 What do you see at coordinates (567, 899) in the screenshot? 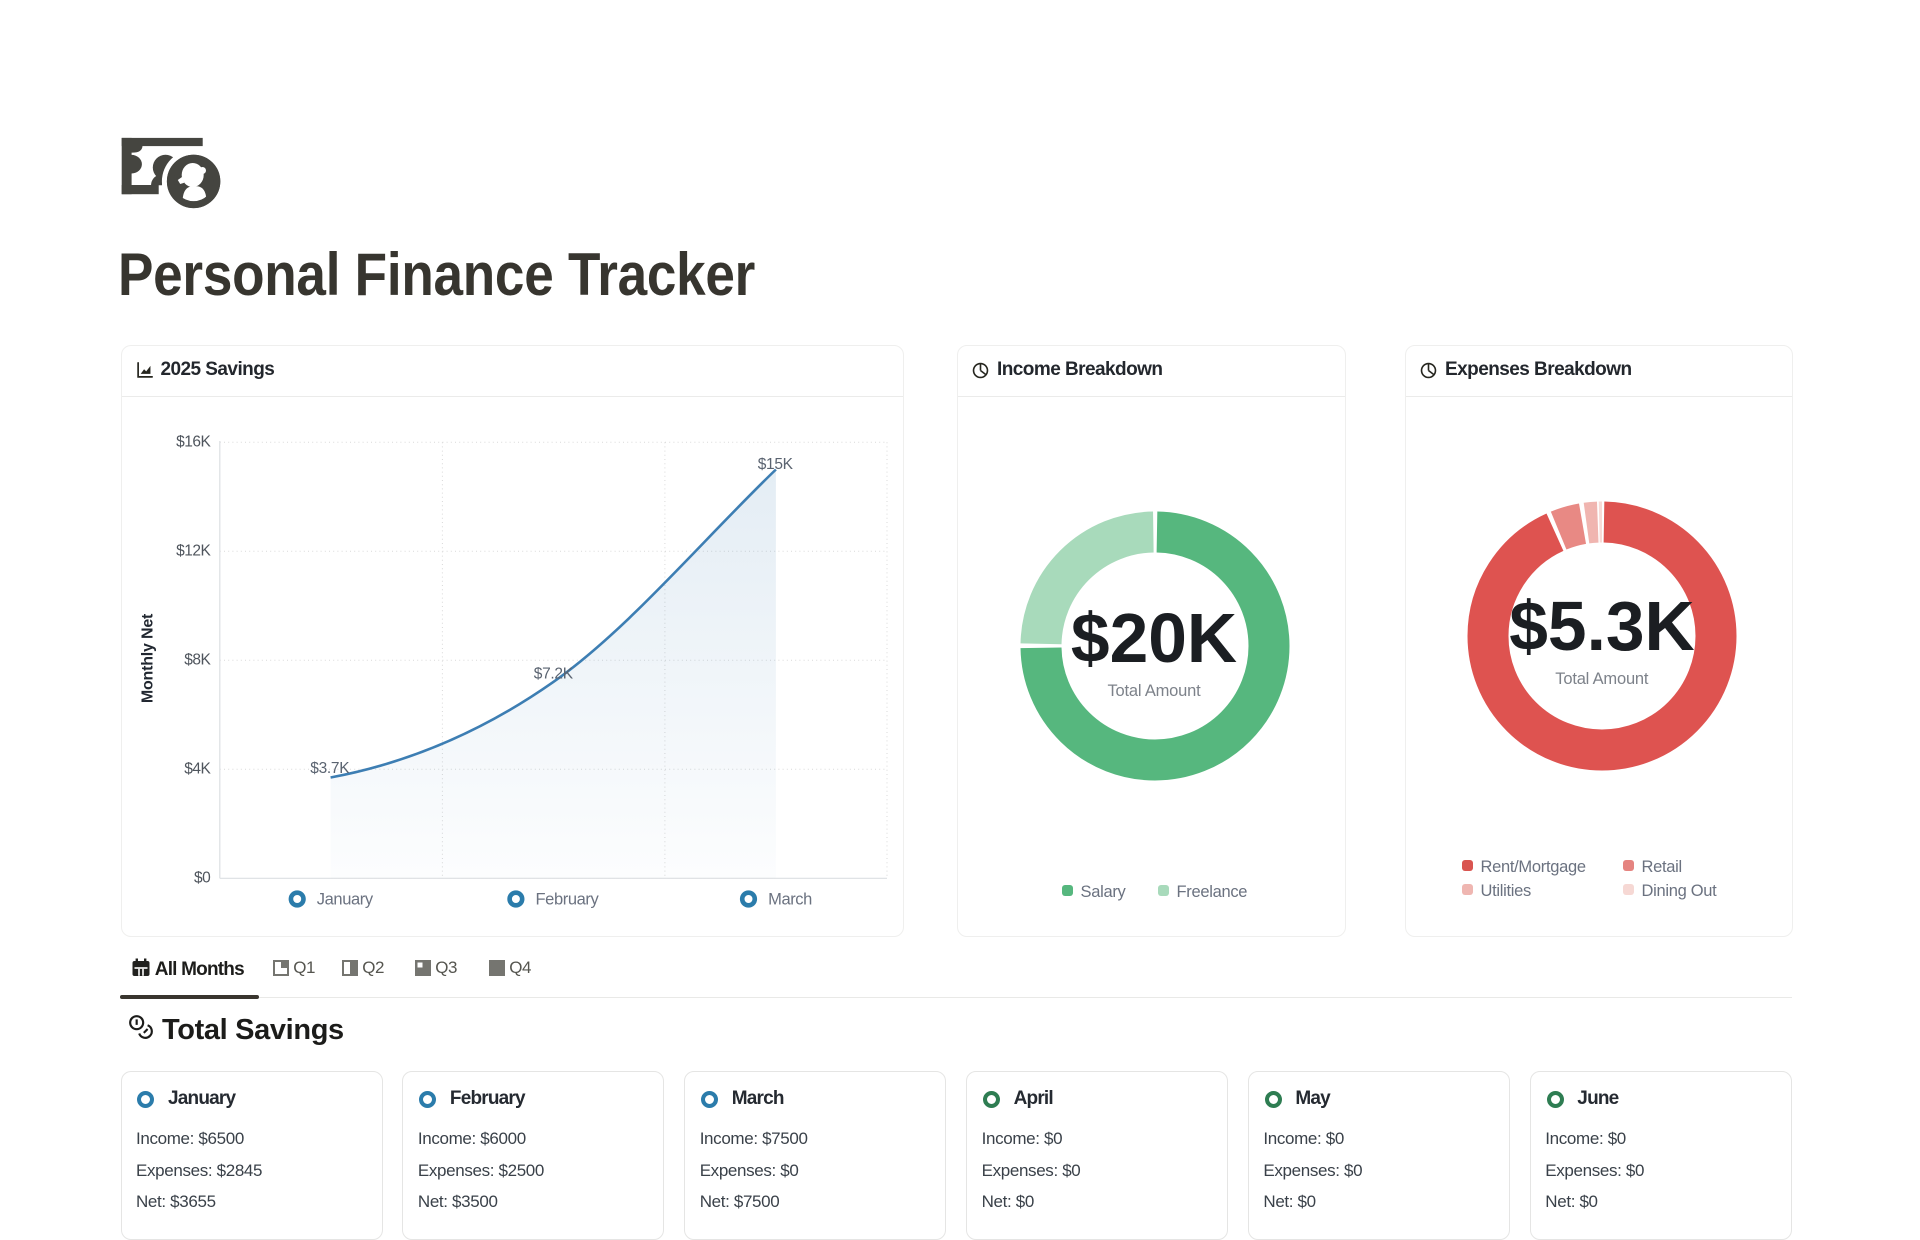
I see `svg-text: February` at bounding box center [567, 899].